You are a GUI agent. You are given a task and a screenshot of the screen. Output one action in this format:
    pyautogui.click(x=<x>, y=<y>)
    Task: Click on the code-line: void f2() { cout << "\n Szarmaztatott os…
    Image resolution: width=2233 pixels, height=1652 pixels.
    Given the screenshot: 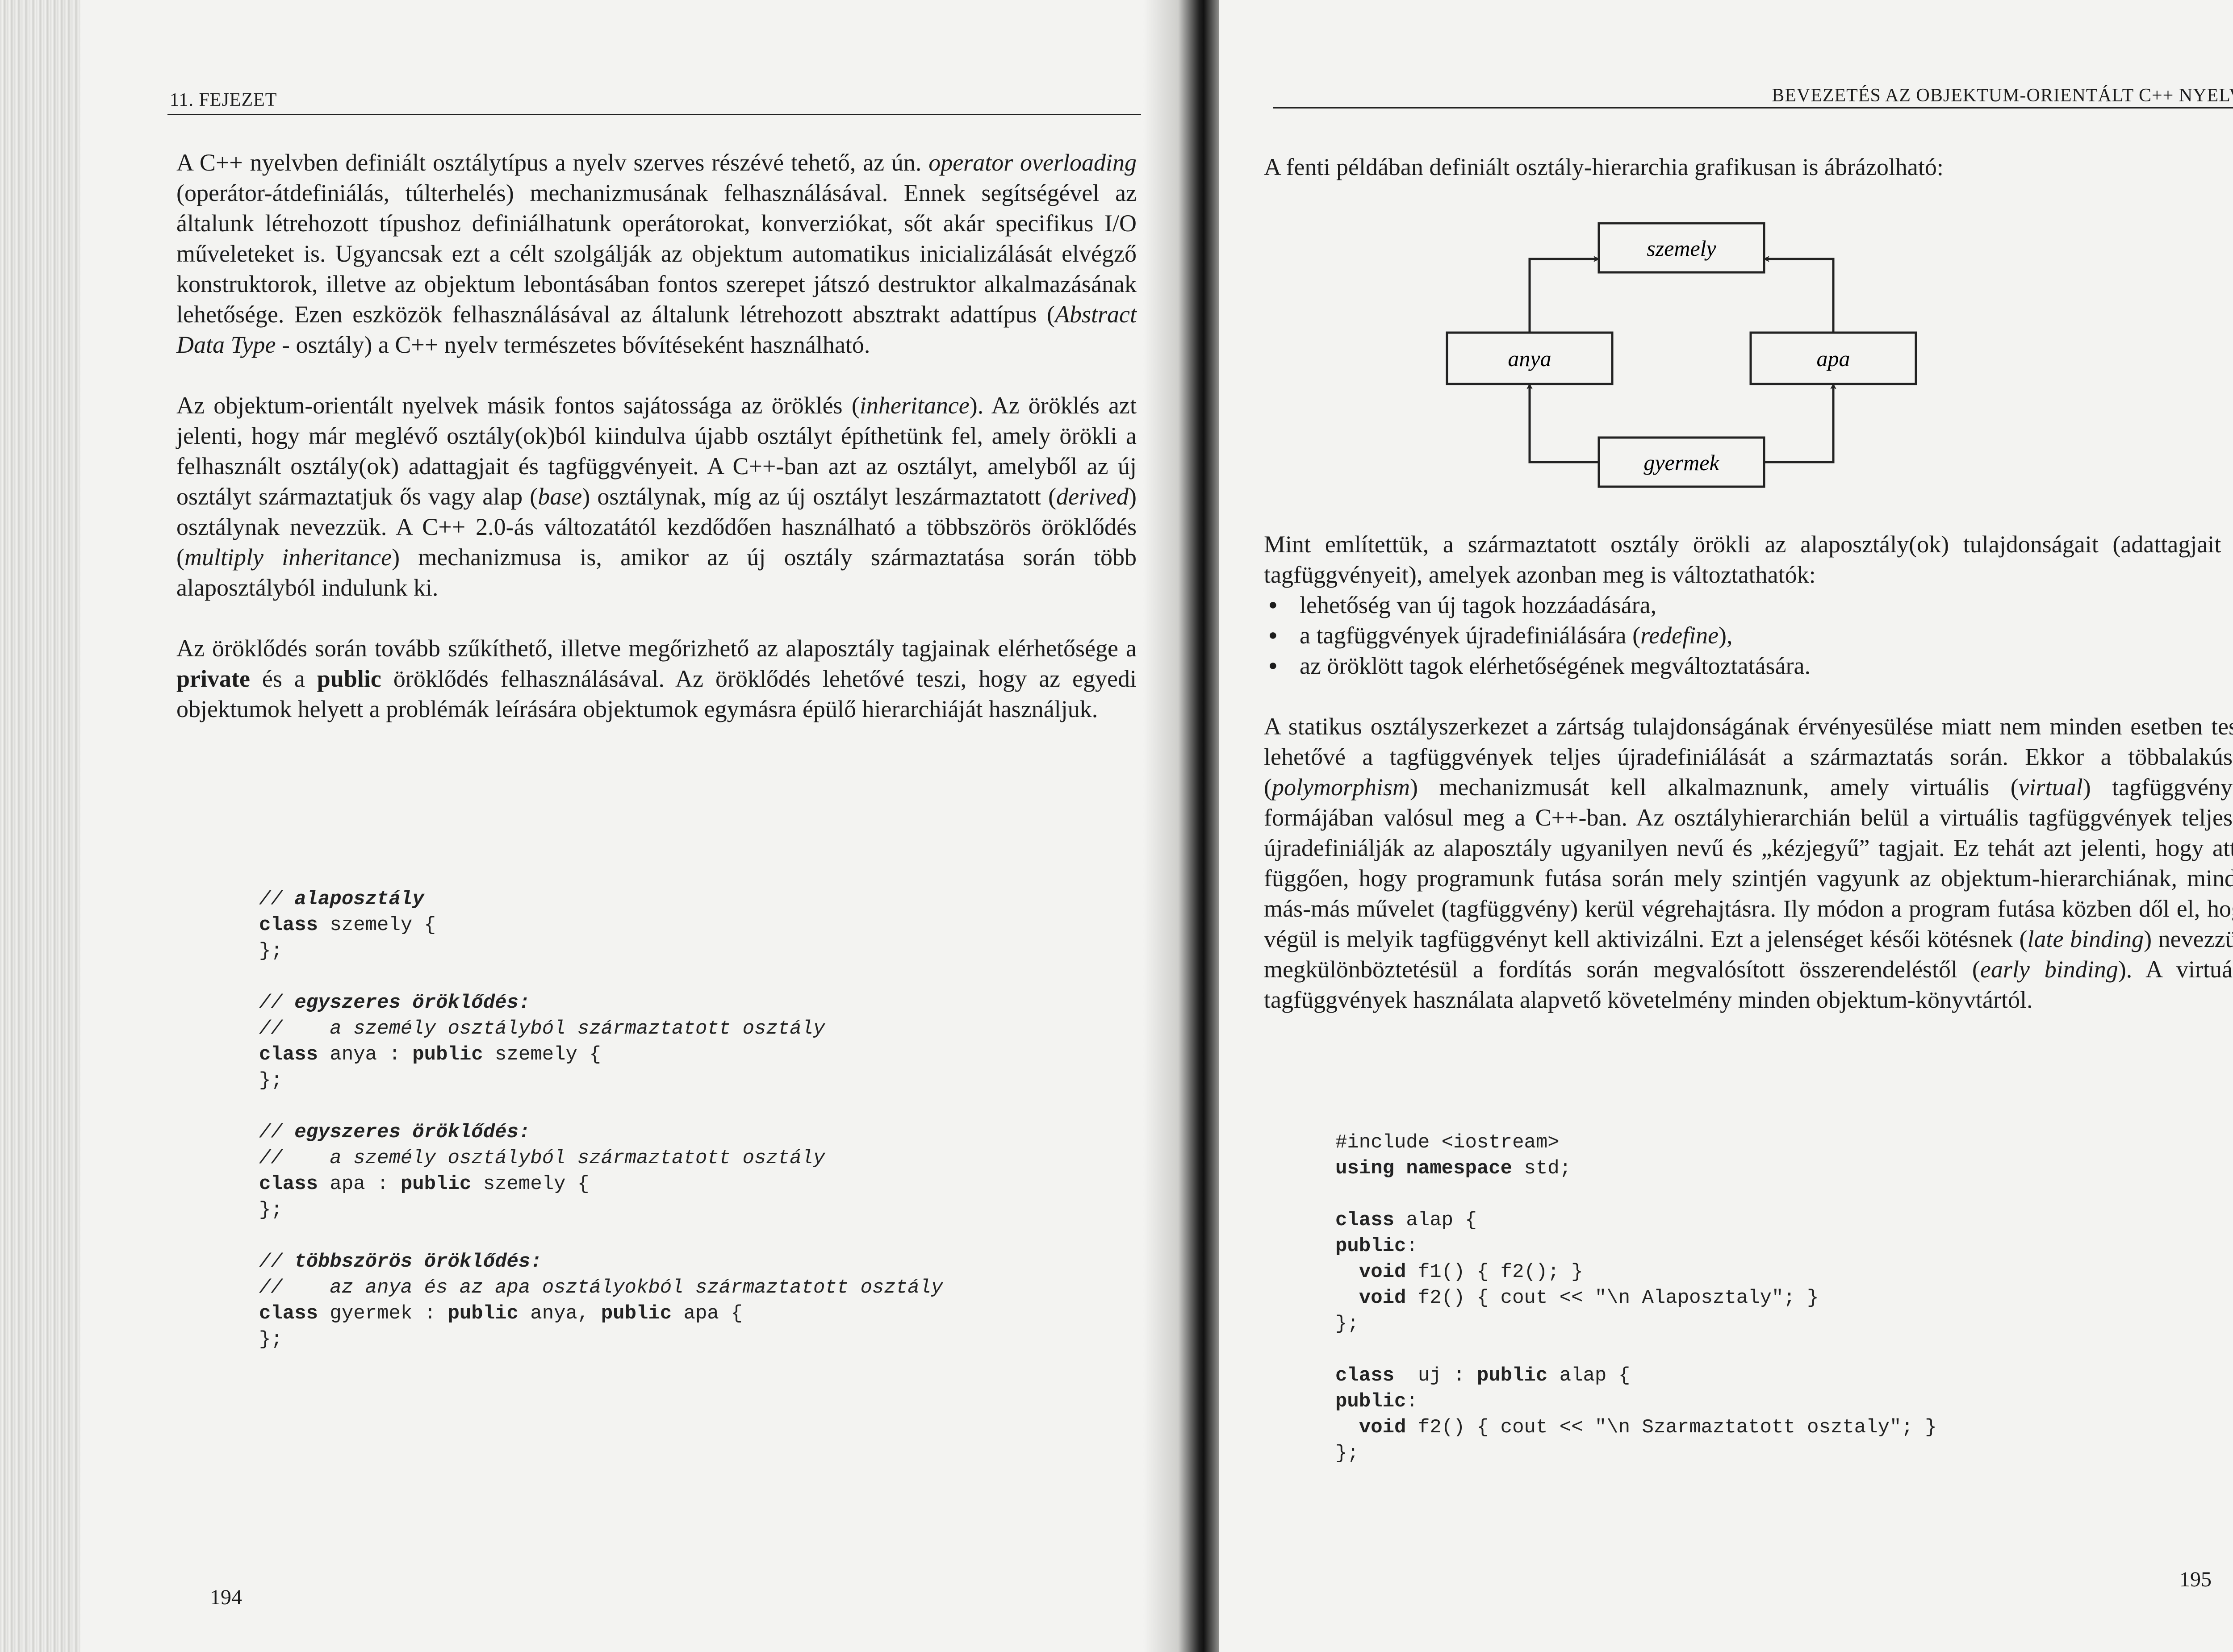 What is the action you would take?
    pyautogui.click(x=1648, y=1427)
    